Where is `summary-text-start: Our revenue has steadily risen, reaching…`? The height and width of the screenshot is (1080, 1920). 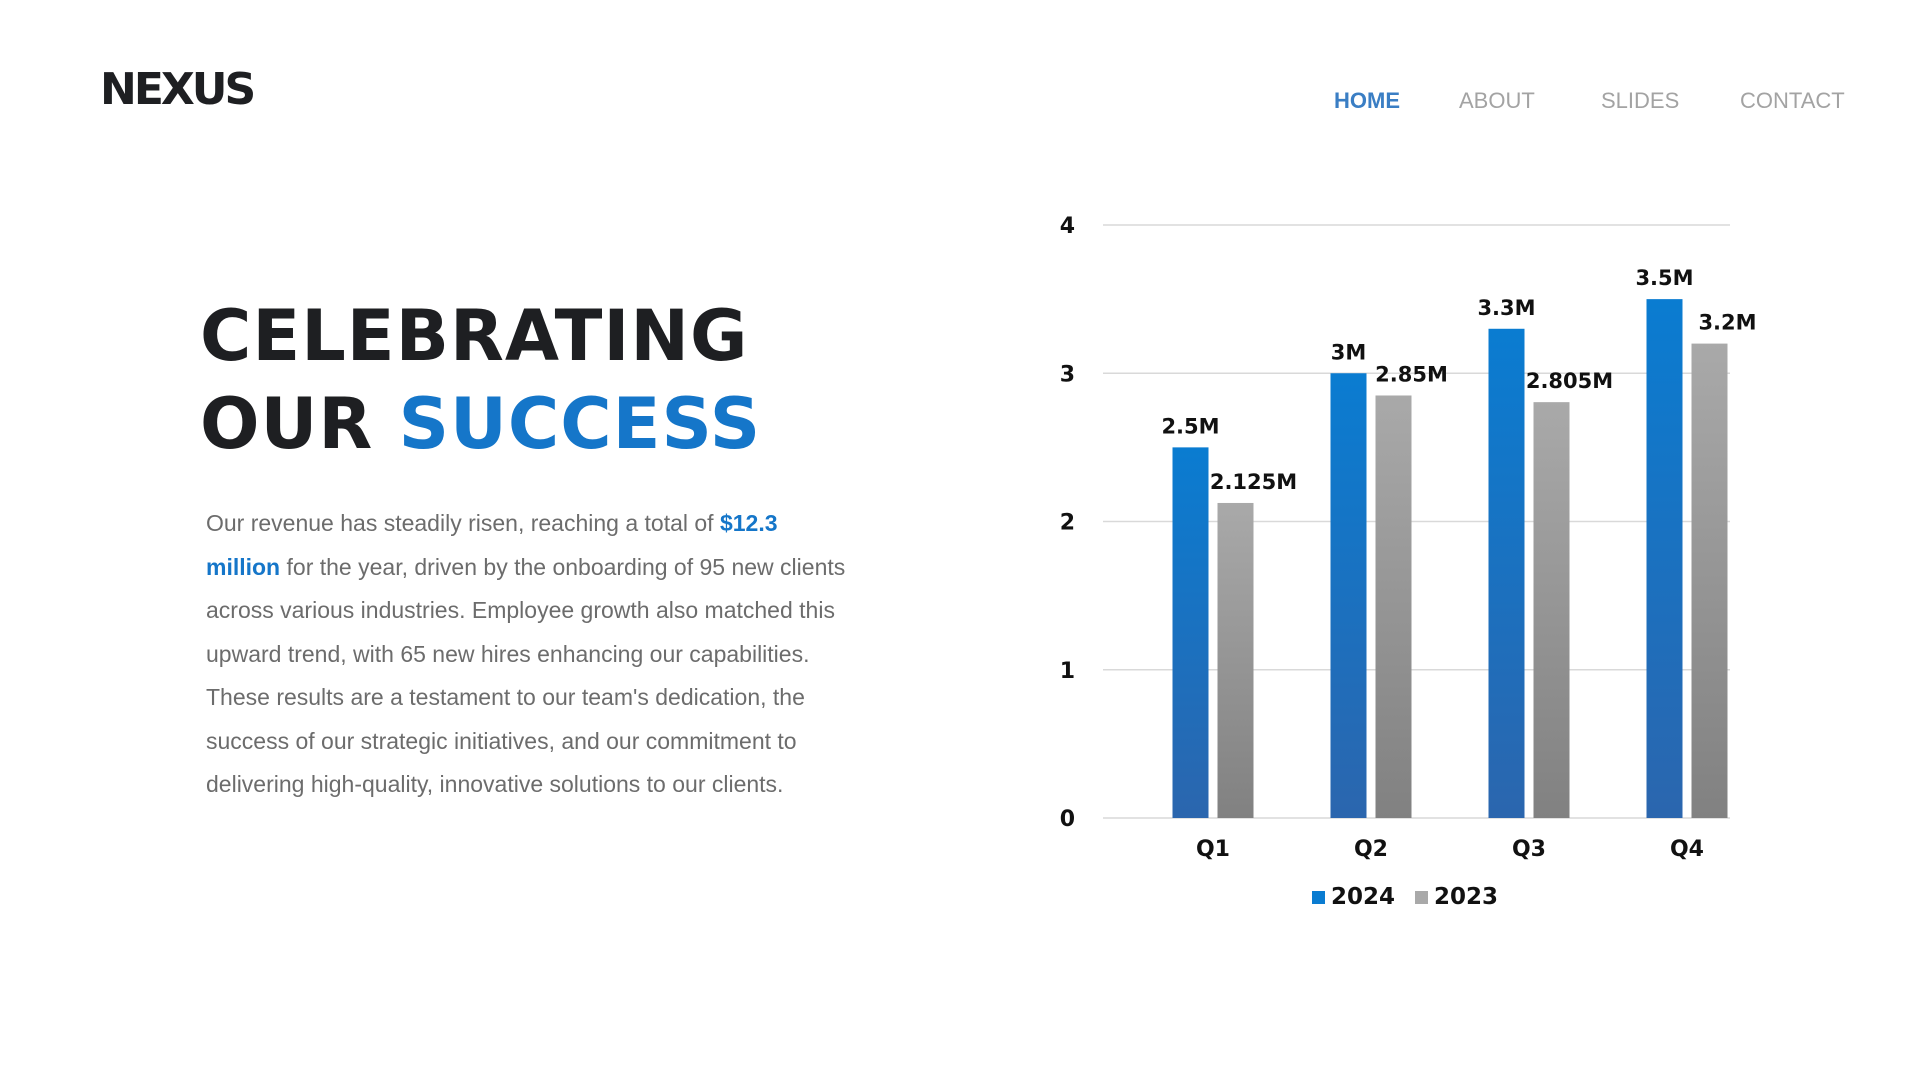 summary-text-start: Our revenue has steadily risen, reaching… is located at coordinates (463, 523).